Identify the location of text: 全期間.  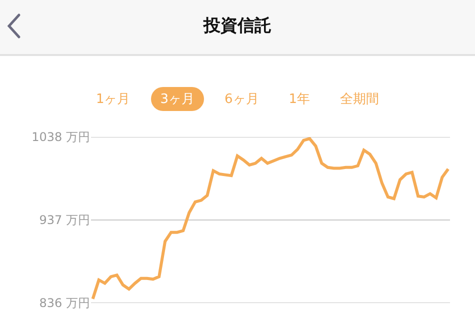
(359, 100).